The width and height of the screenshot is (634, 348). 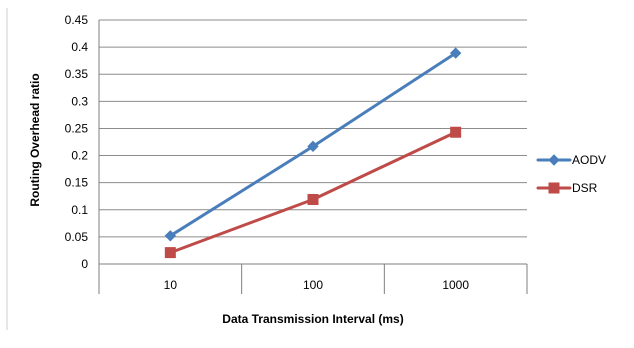 I want to click on x-tick-label: 10, so click(x=171, y=285).